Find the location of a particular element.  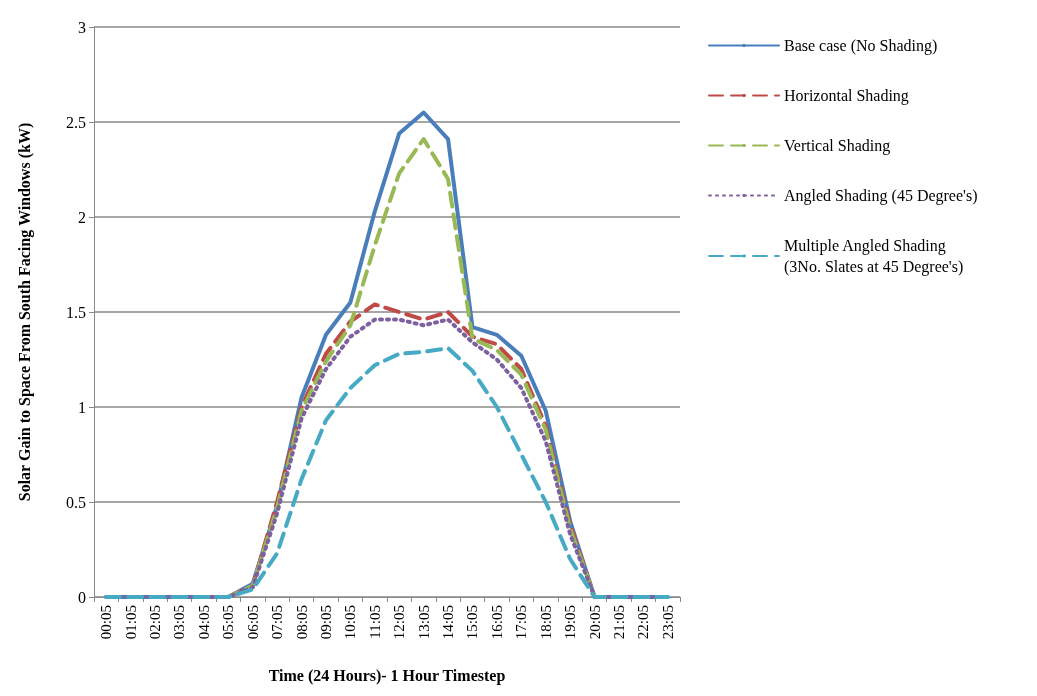

x-tick-label: 13:05 is located at coordinates (423, 622).